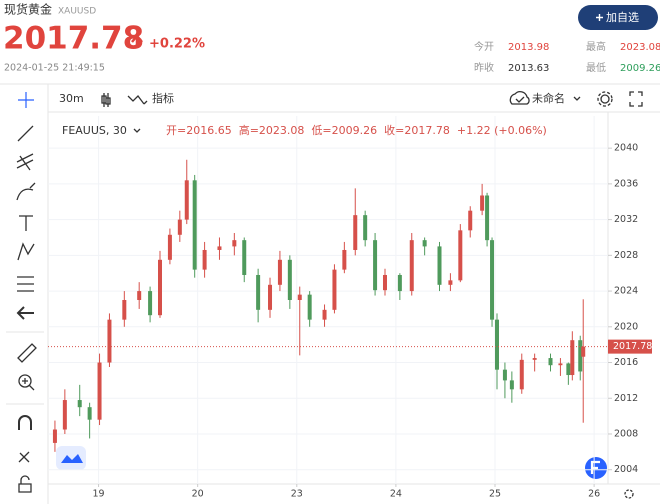 Image resolution: width=660 pixels, height=504 pixels. Describe the element at coordinates (528, 68) in the screenshot. I see `stat-value: 2013.63` at that location.